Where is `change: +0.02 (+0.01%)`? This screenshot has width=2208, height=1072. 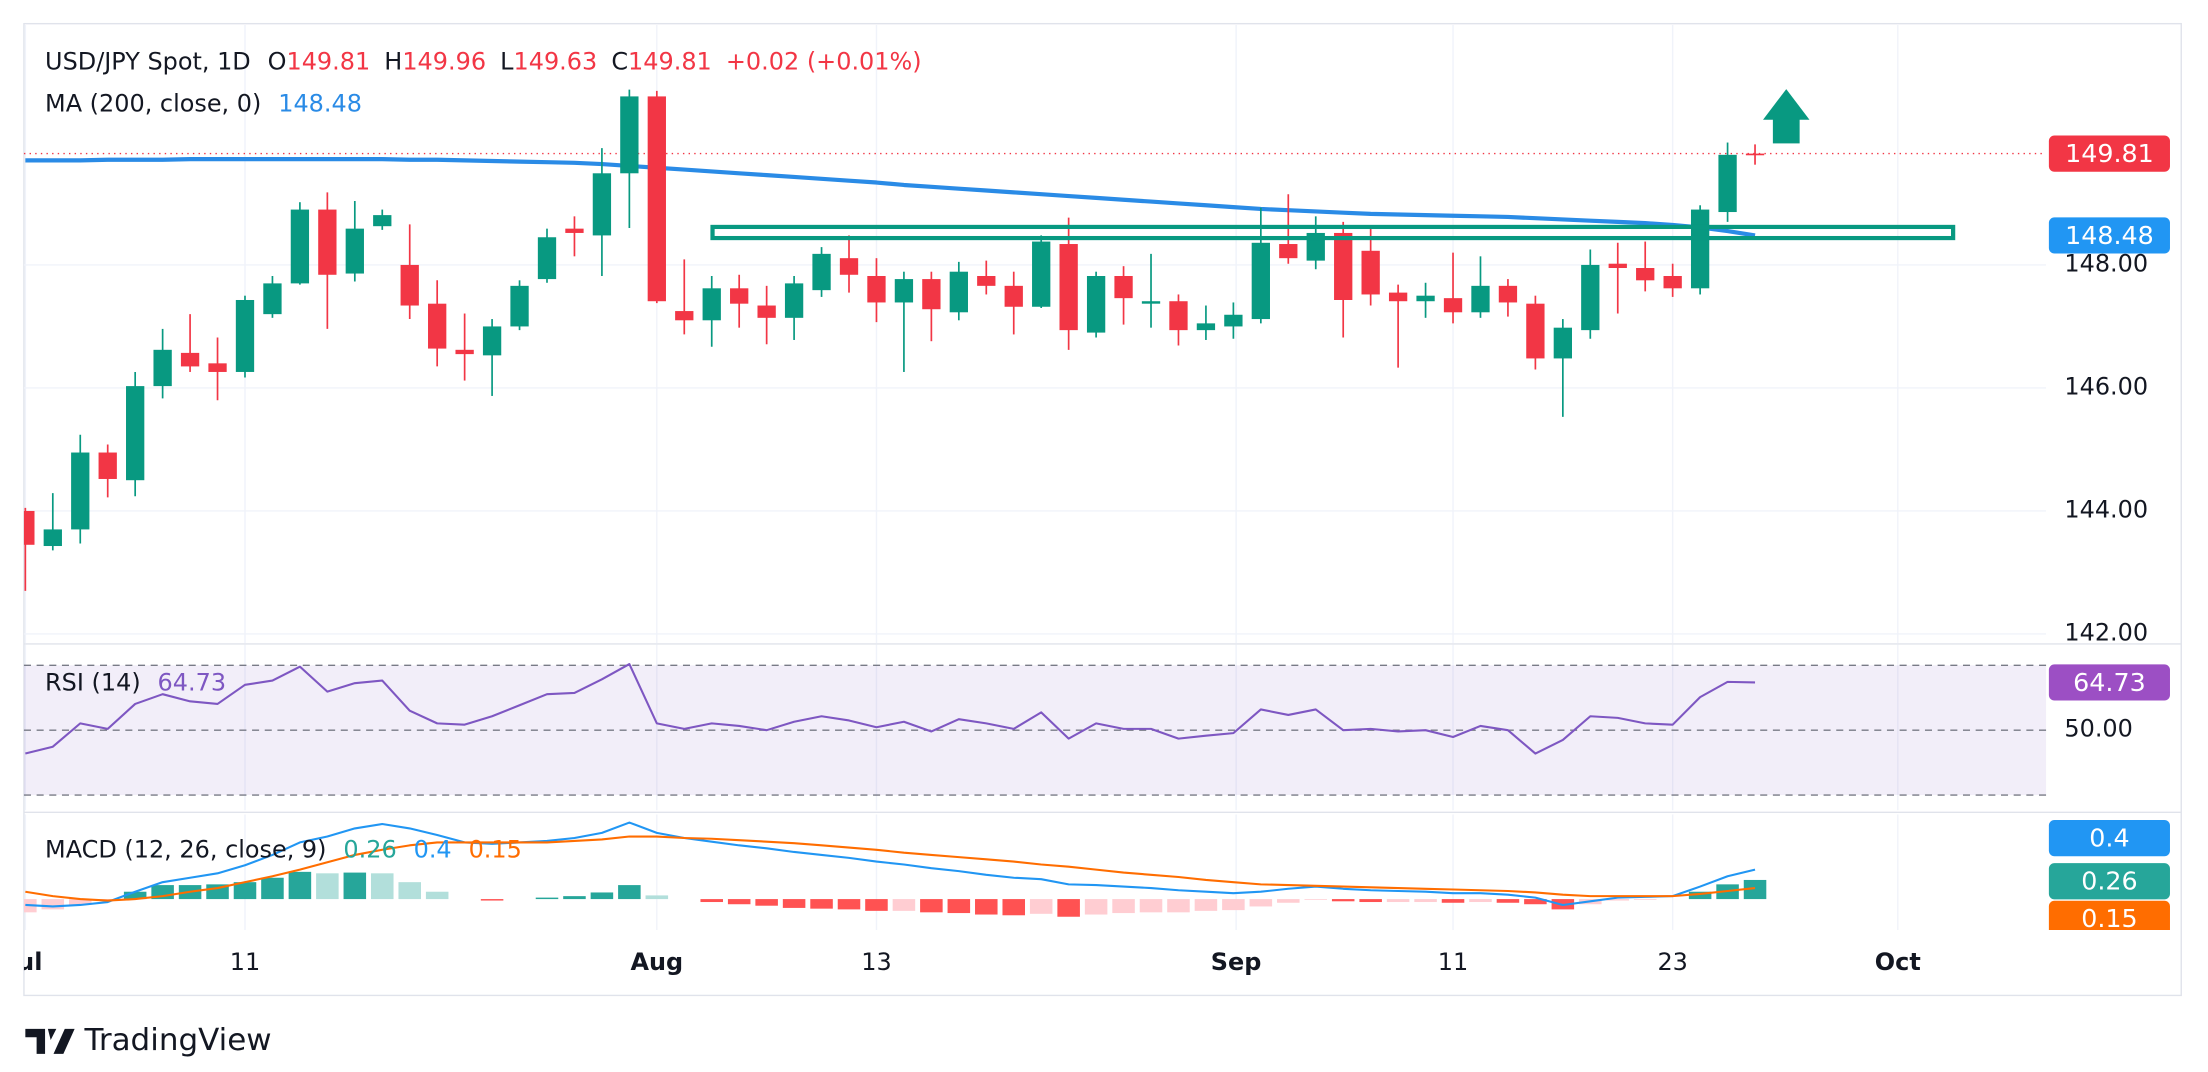 change: +0.02 (+0.01%) is located at coordinates (824, 61).